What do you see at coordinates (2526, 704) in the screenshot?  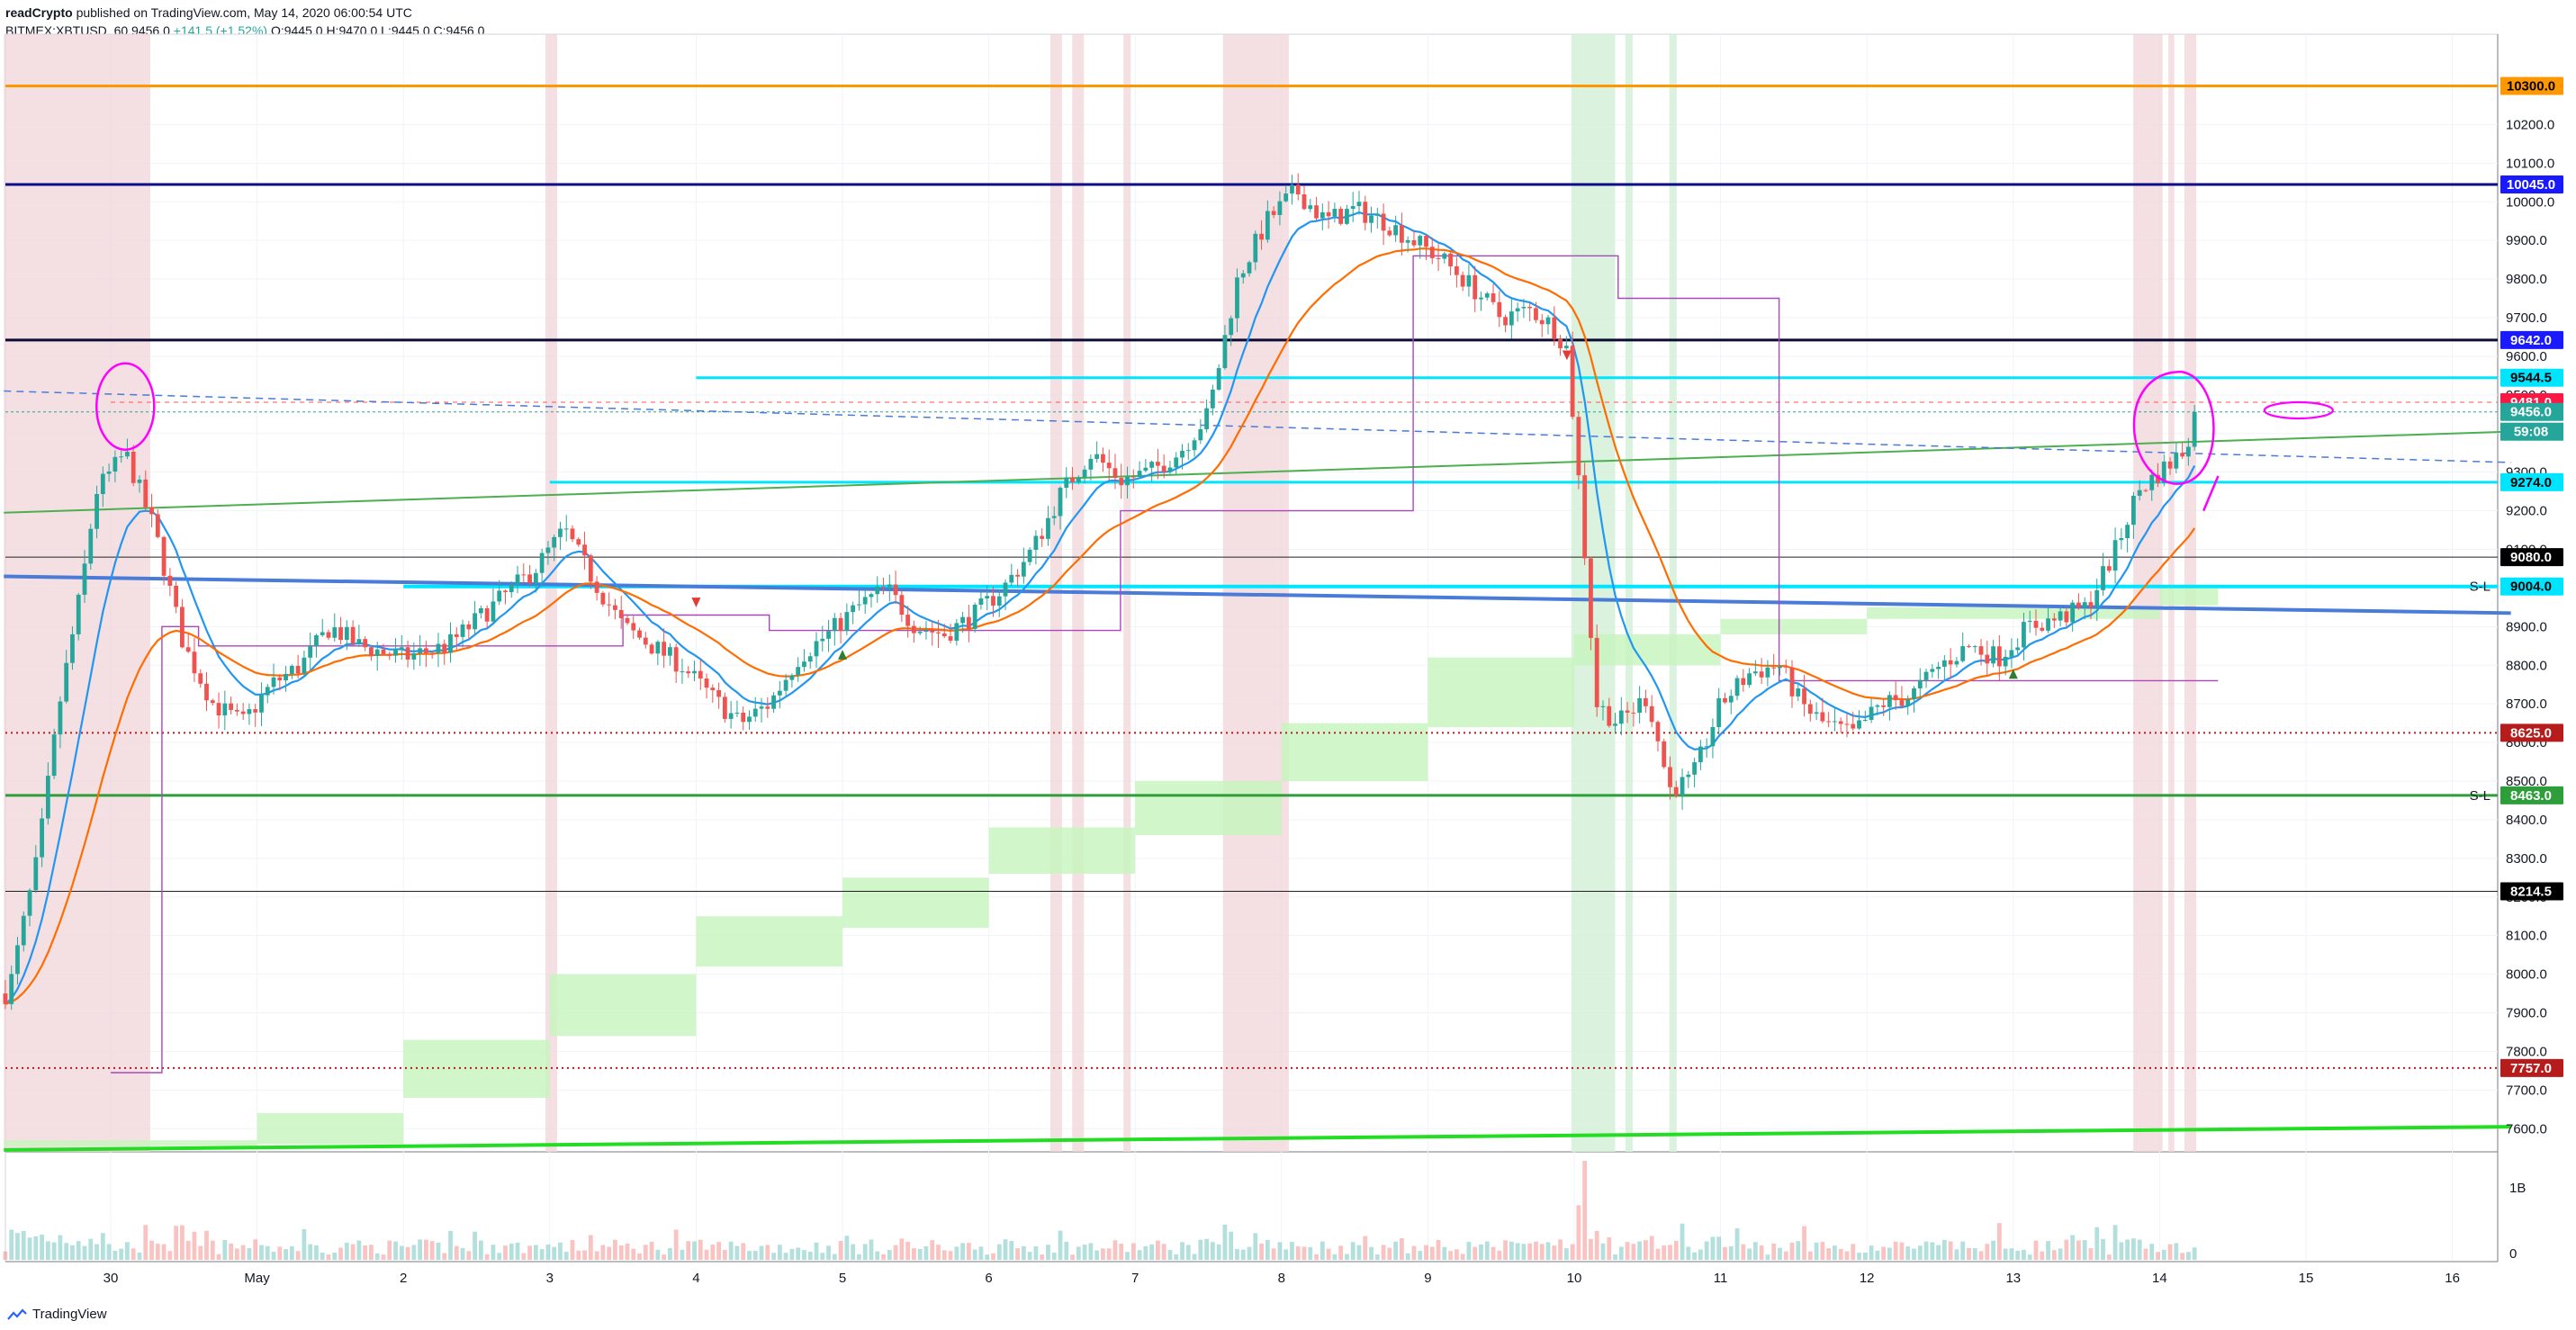 I see `y-tick-label: 8700.0` at bounding box center [2526, 704].